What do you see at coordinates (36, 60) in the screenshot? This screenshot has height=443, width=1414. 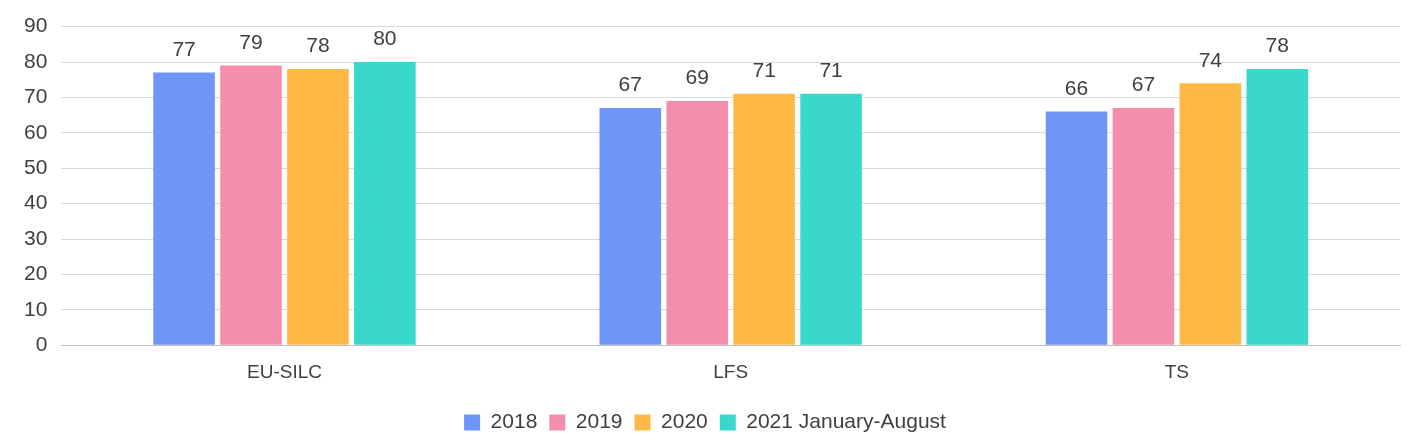 I see `y-tick-label: 80` at bounding box center [36, 60].